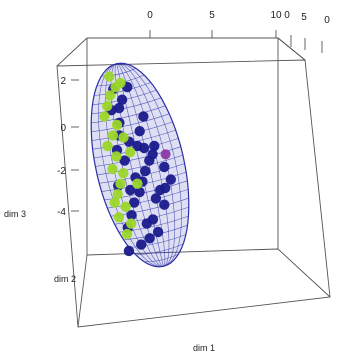 This screenshot has width=353, height=358. I want to click on dim1-axis-label: dim 1, so click(204, 348).